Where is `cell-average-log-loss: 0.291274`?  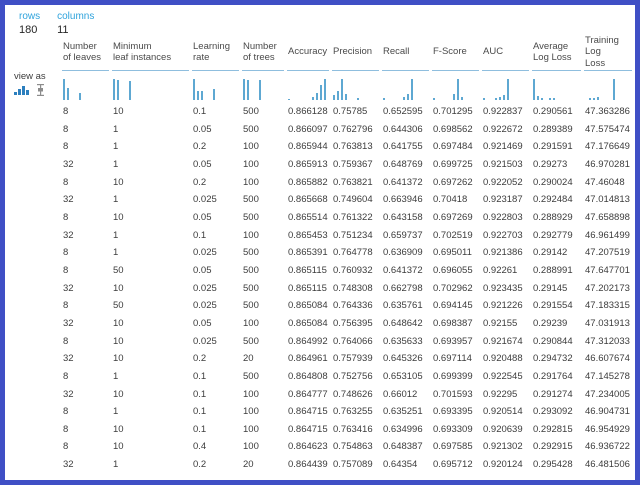 cell-average-log-loss: 0.291274 is located at coordinates (553, 394).